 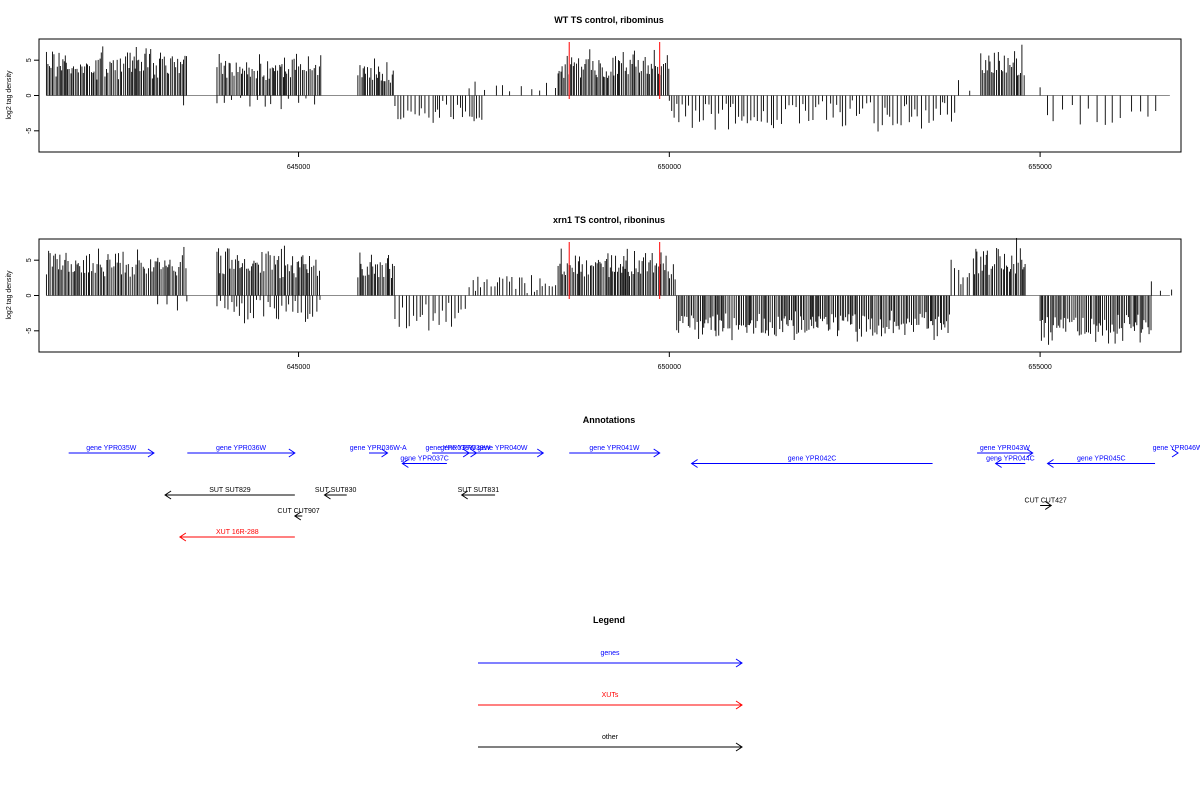 I want to click on feature-label: gene YPR036W, so click(x=241, y=448).